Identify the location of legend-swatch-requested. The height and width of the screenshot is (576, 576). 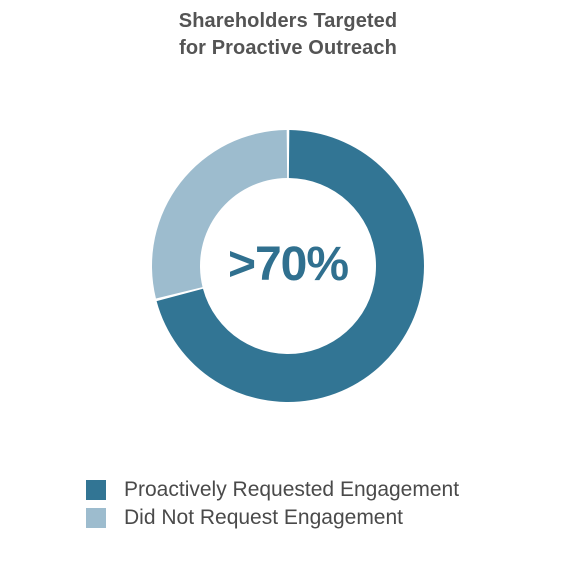
(96, 490).